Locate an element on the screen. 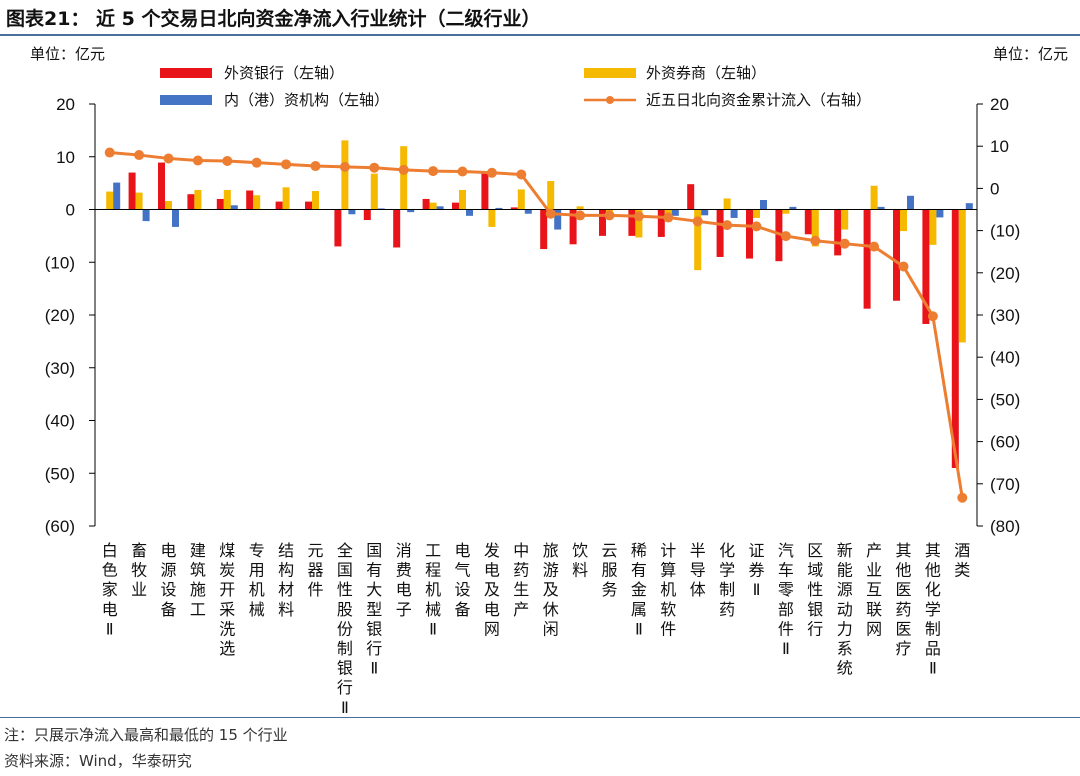 Image resolution: width=1080 pixels, height=776 pixels. left-tick-label: (30) is located at coordinates (60, 368).